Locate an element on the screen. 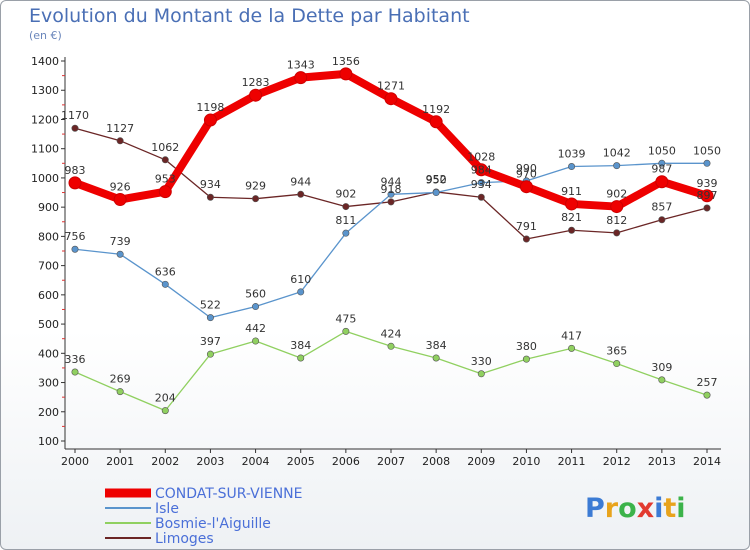  data-label: 397 is located at coordinates (210, 341).